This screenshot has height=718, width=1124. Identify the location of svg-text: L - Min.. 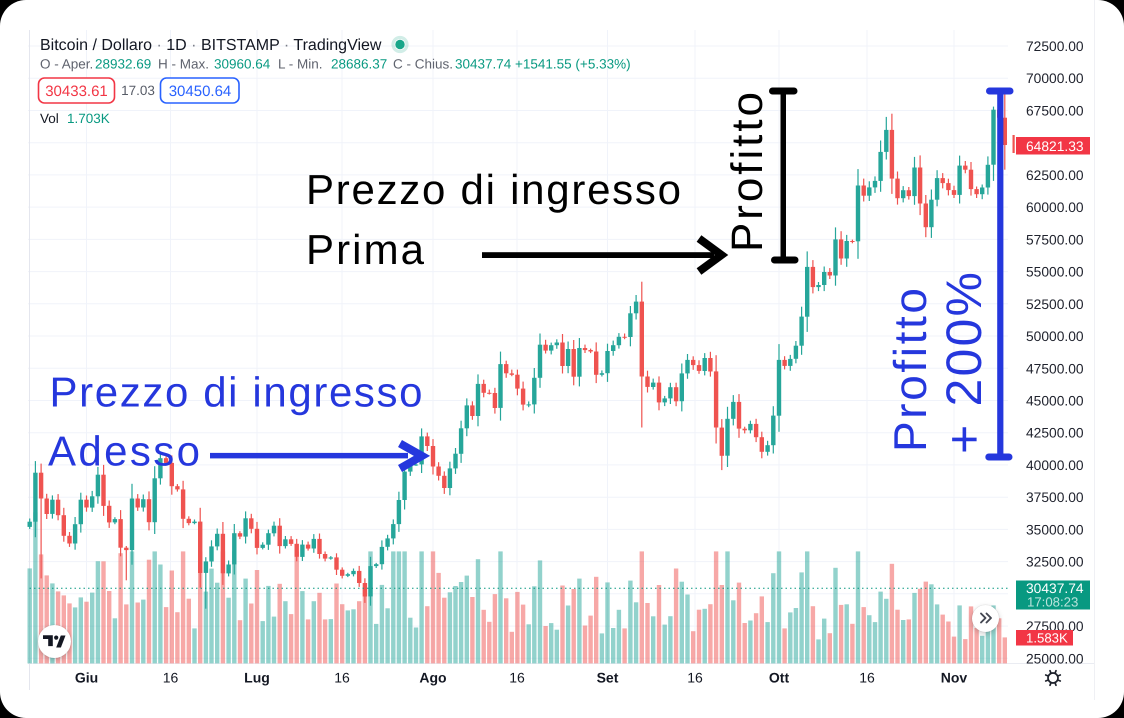
(300, 64).